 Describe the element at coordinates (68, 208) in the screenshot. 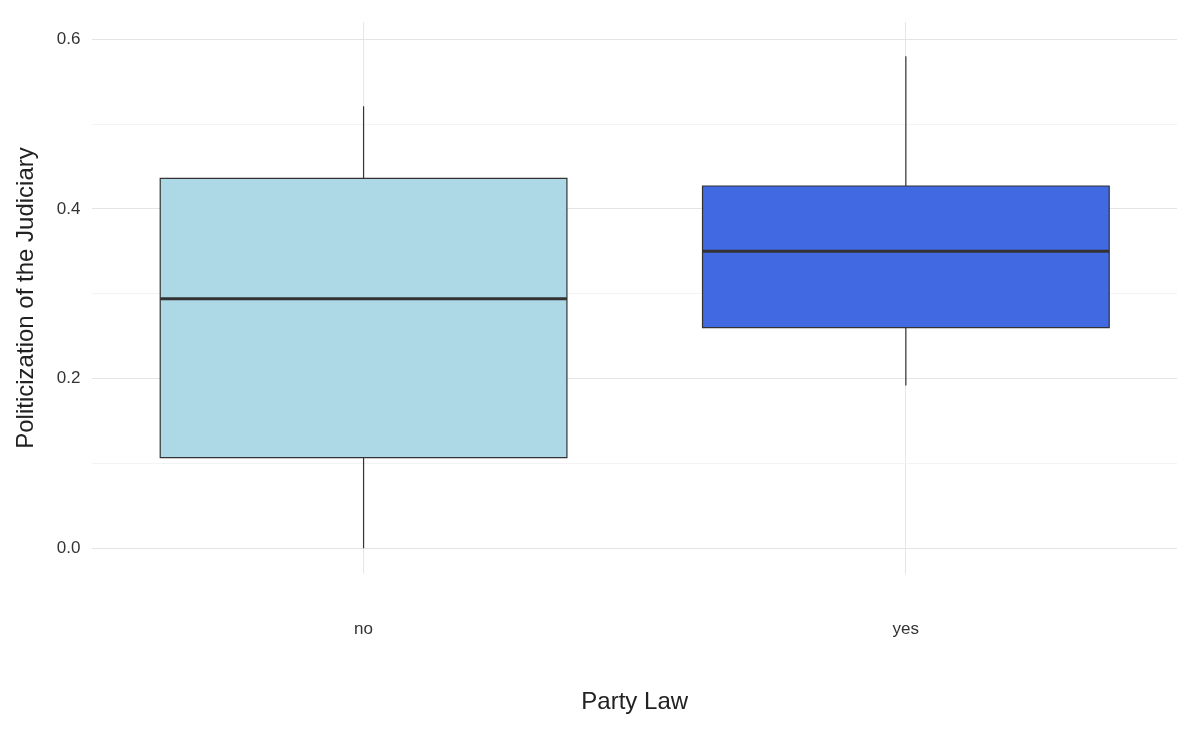

I see `y-tick-label: 0.4` at that location.